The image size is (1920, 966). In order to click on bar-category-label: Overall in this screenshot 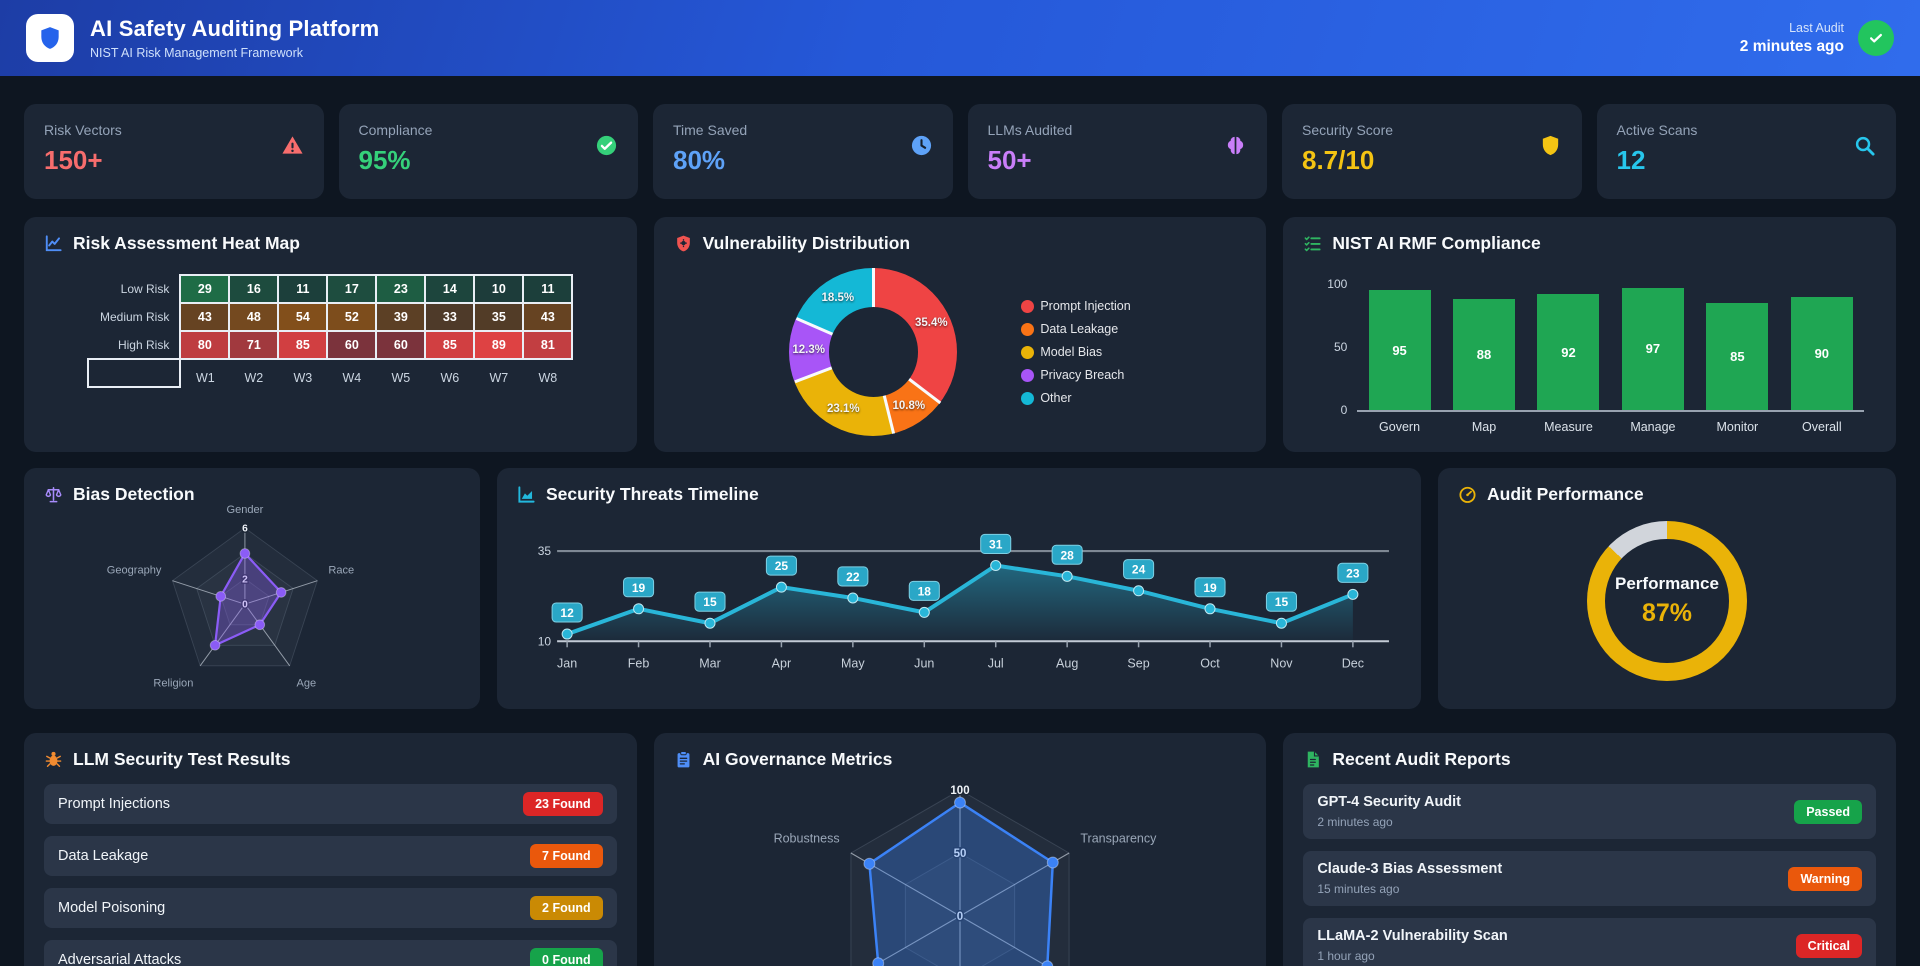, I will do `click(1822, 427)`.